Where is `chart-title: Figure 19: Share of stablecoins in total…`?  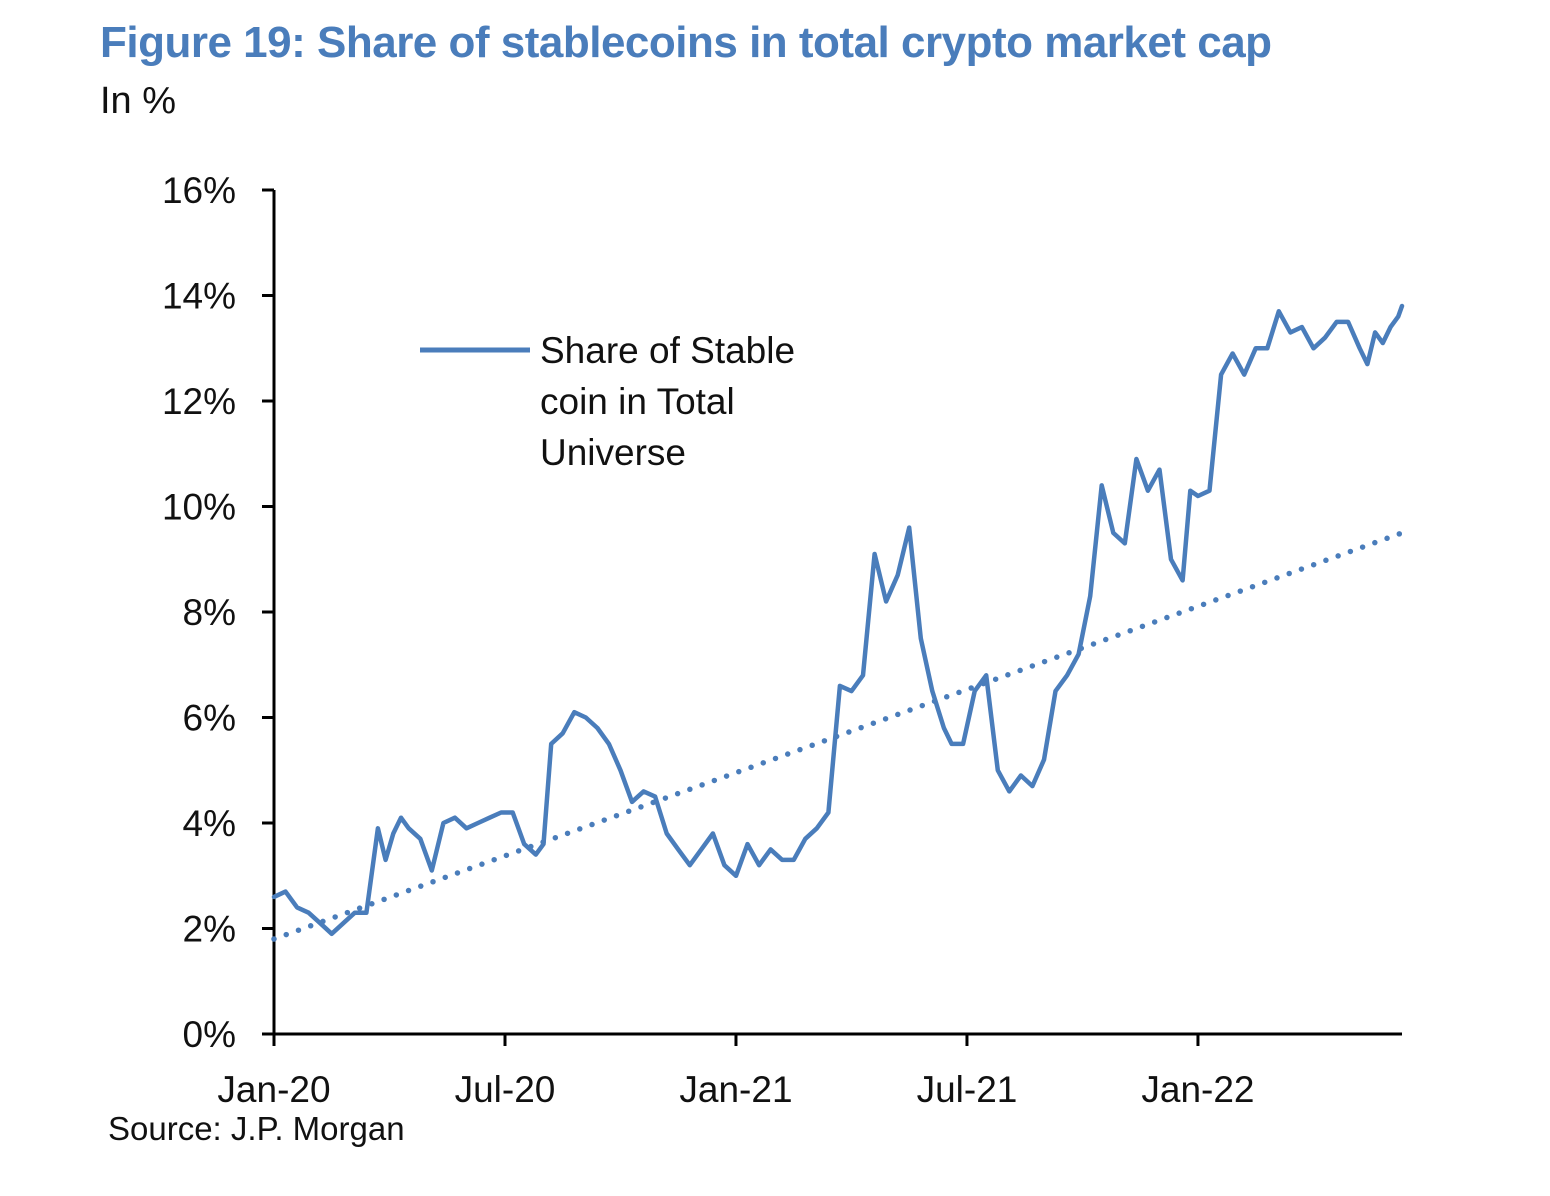
chart-title: Figure 19: Share of stablecoins in total… is located at coordinates (686, 42).